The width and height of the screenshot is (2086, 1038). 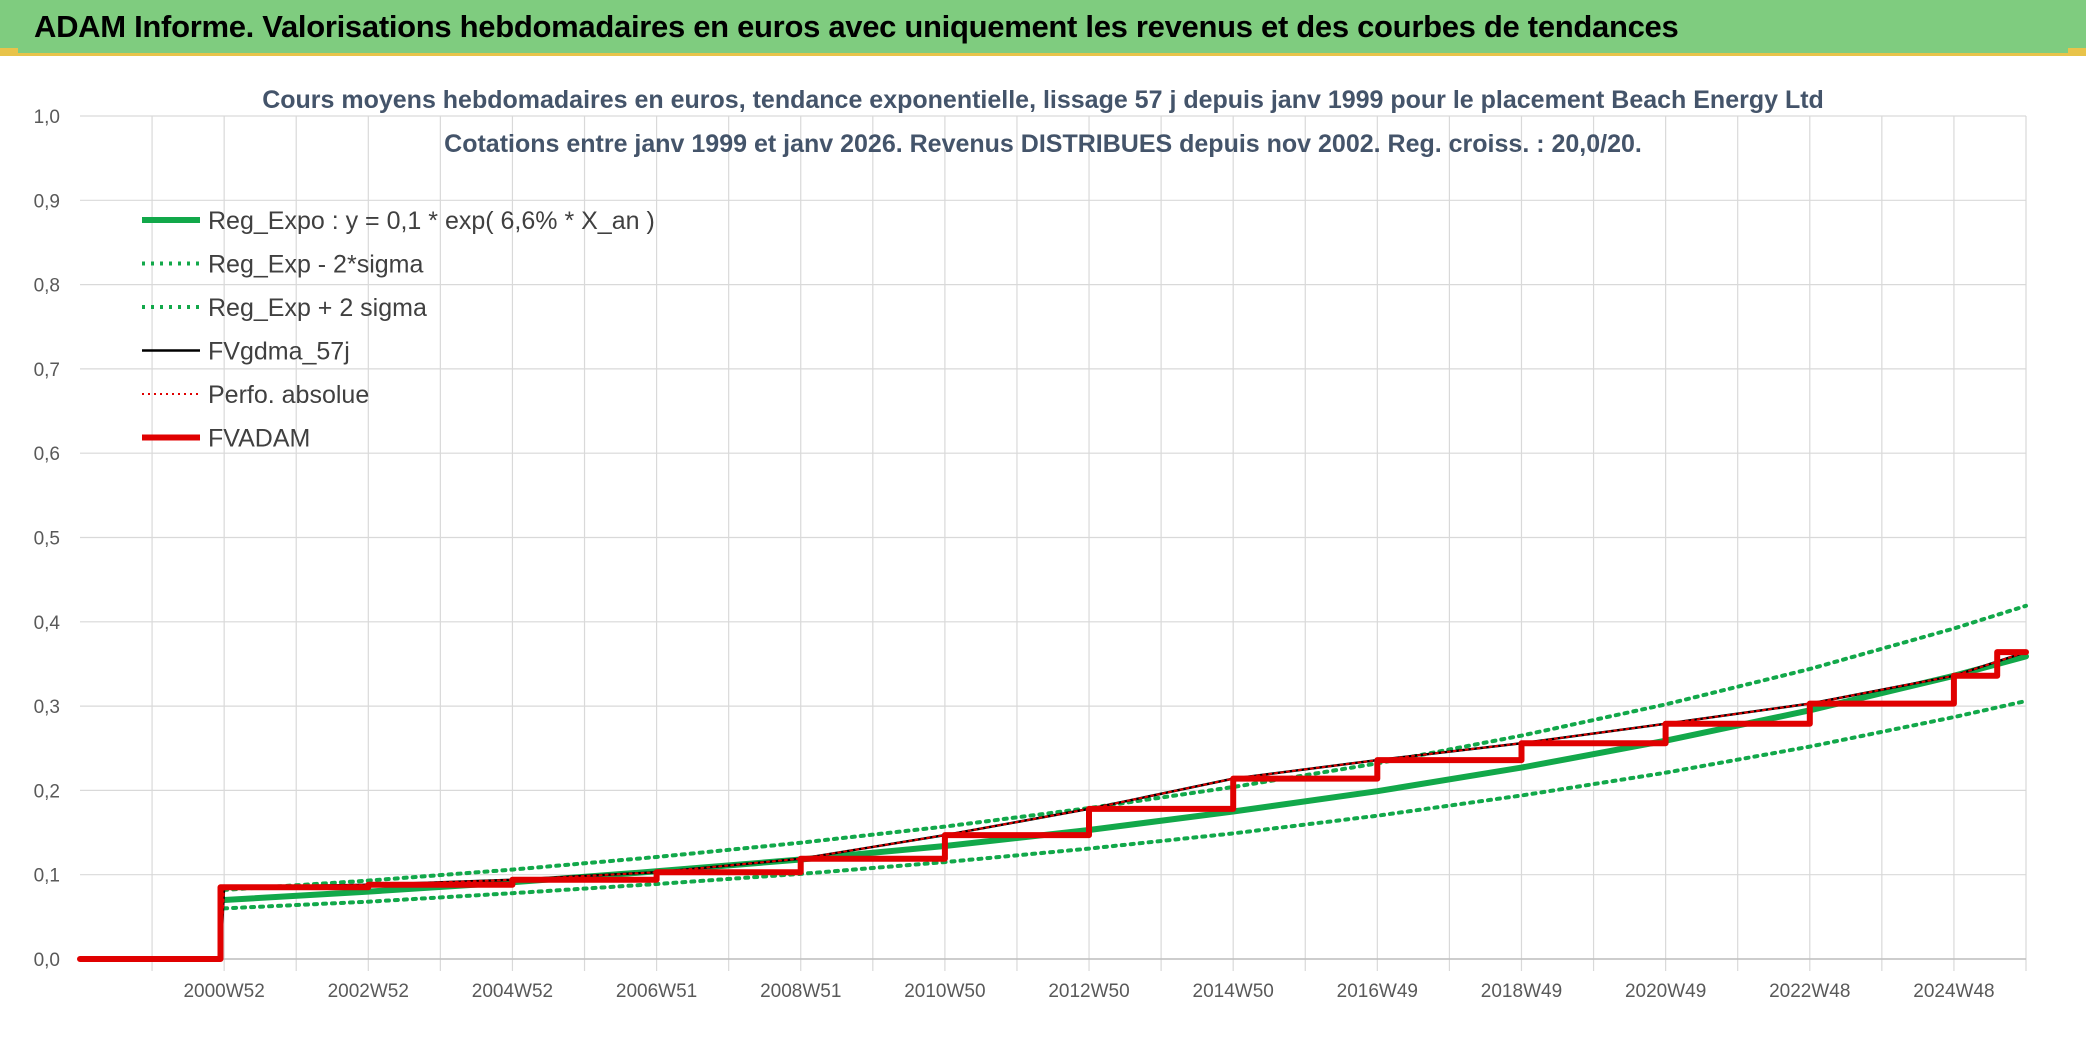 I want to click on x-tick-label: 2008W51, so click(x=800, y=991).